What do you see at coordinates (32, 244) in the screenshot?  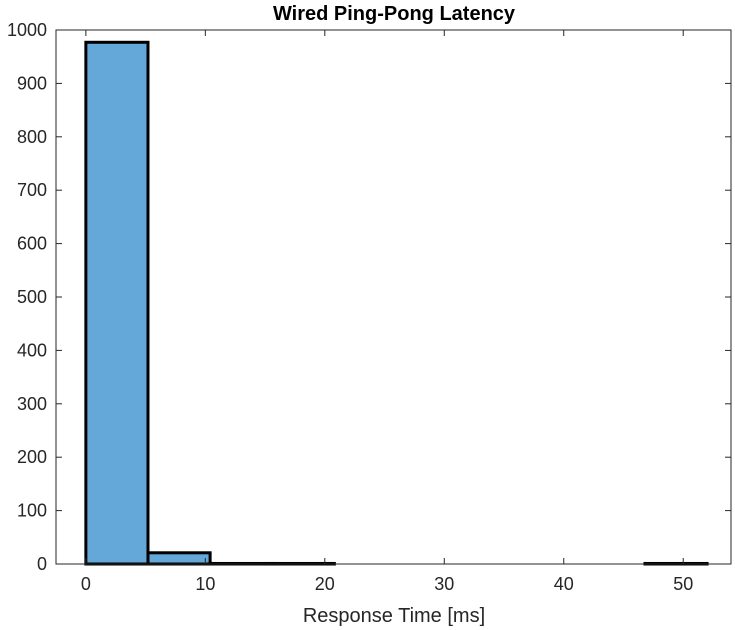 I see `y-tick-label: 600` at bounding box center [32, 244].